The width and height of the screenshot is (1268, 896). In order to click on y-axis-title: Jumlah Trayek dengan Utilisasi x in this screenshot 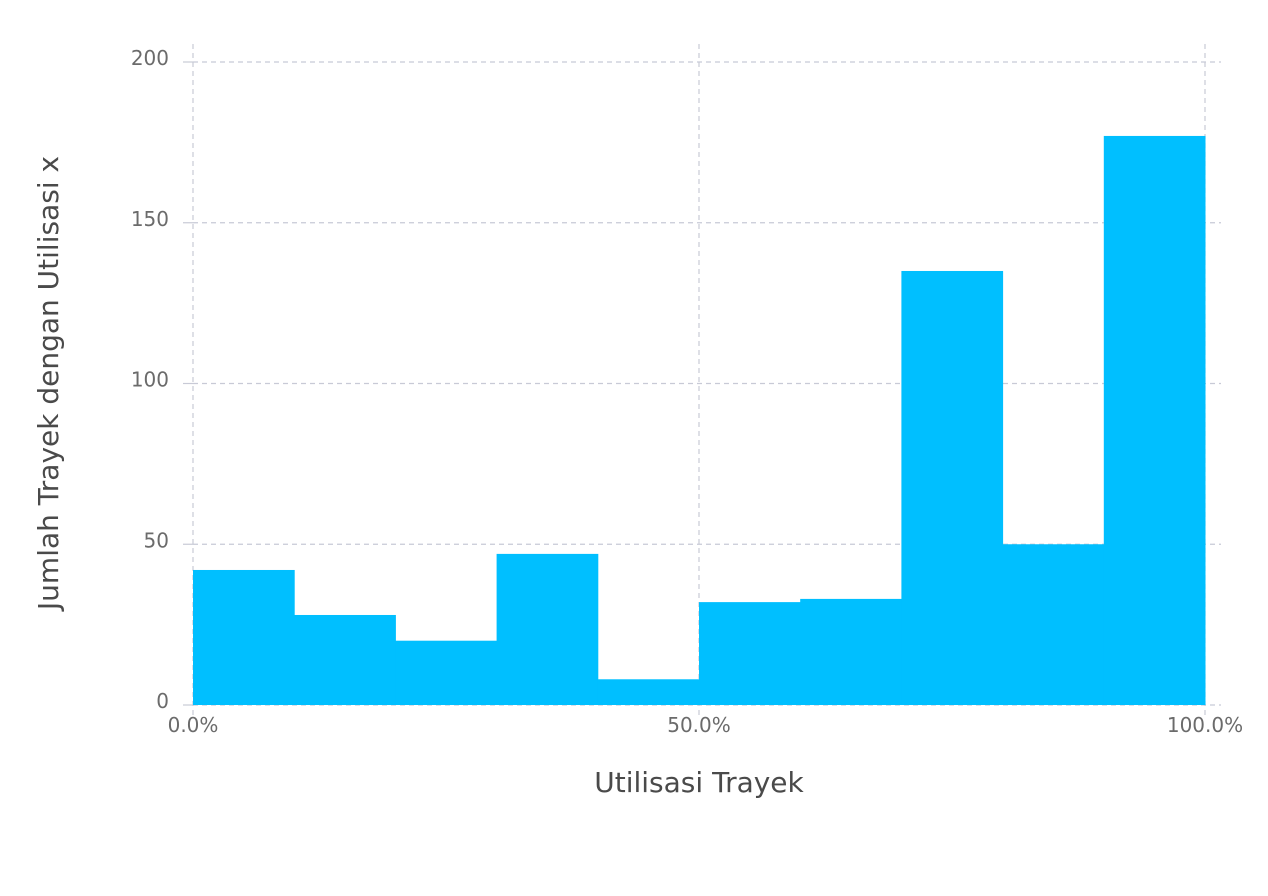, I will do `click(48, 384)`.